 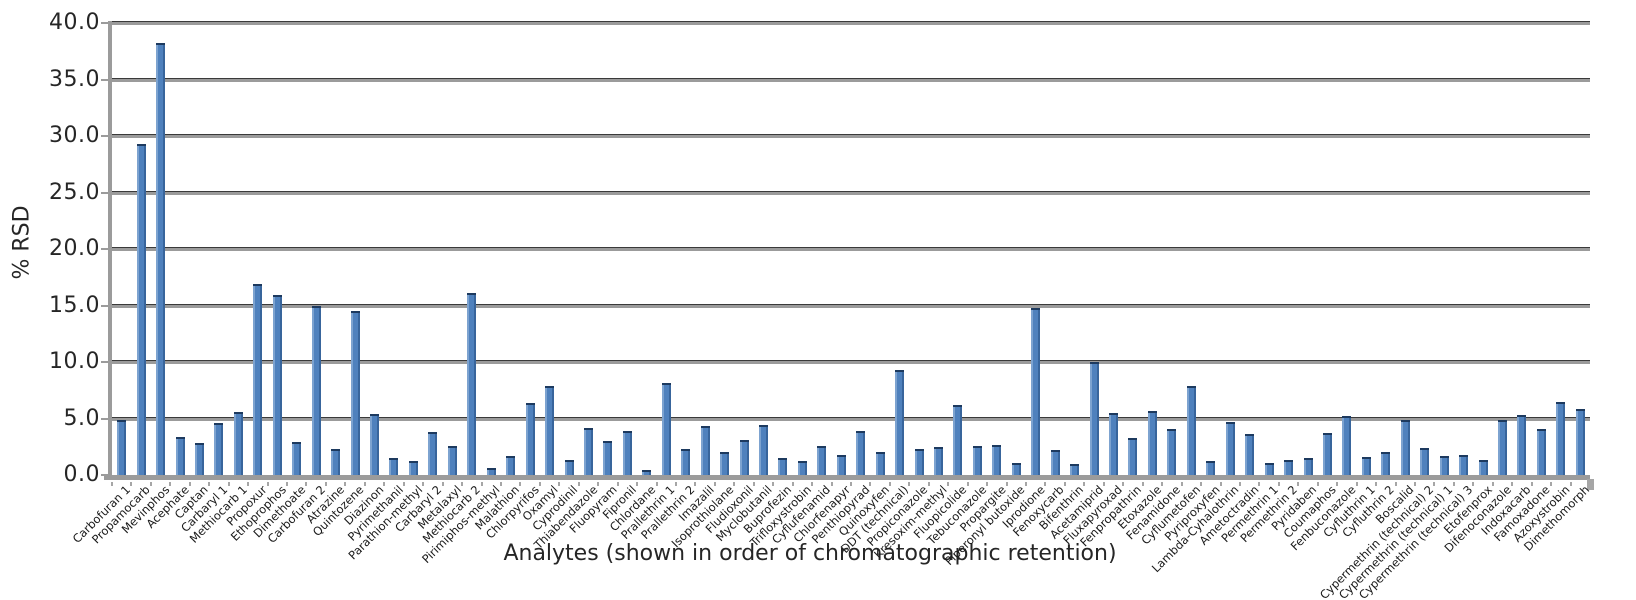 What do you see at coordinates (74, 248) in the screenshot?
I see `y-tick-label: 20.0` at bounding box center [74, 248].